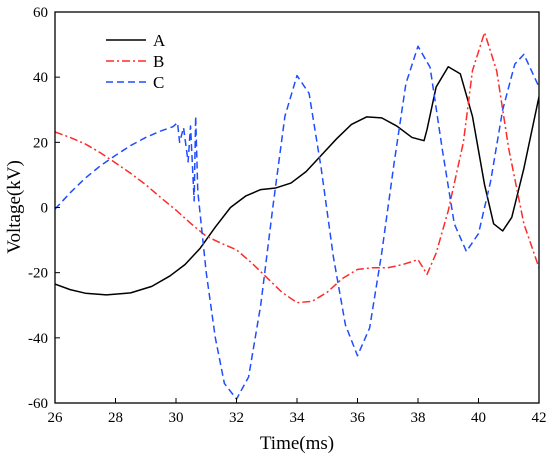 The width and height of the screenshot is (550, 463). Describe the element at coordinates (298, 418) in the screenshot. I see `x-tick-label: 34` at that location.